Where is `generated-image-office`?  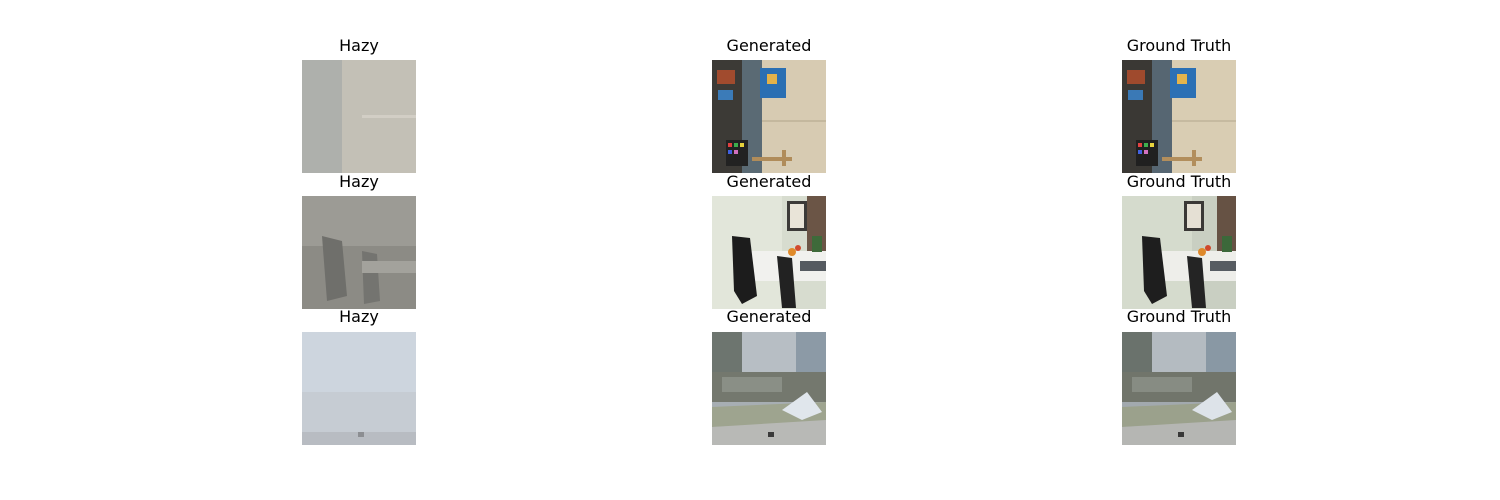
generated-image-office is located at coordinates (769, 252).